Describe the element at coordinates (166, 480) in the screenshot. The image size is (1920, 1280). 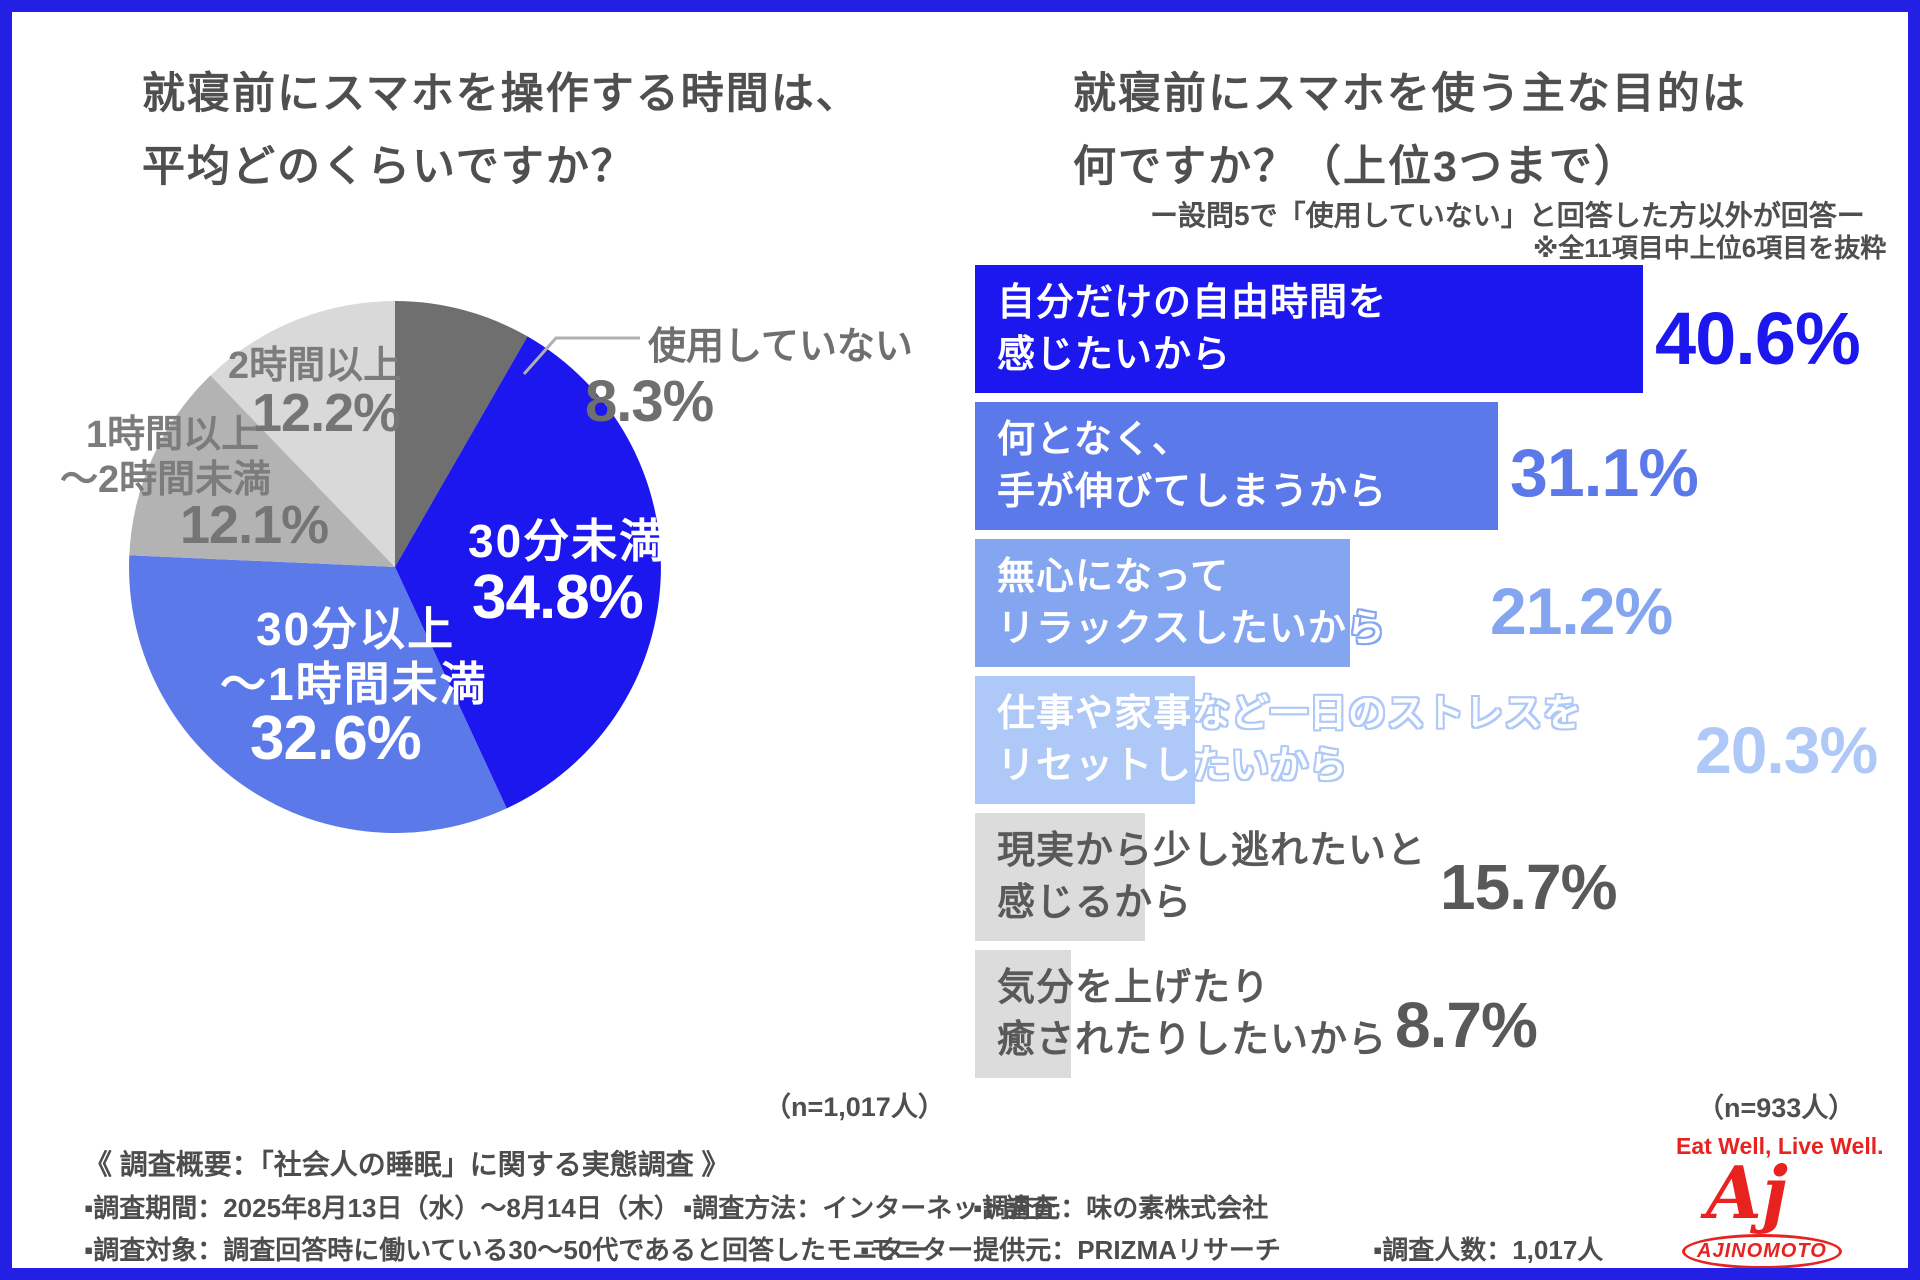
I see `pie-label-1h-2h-line2: 〜2時間未満` at that location.